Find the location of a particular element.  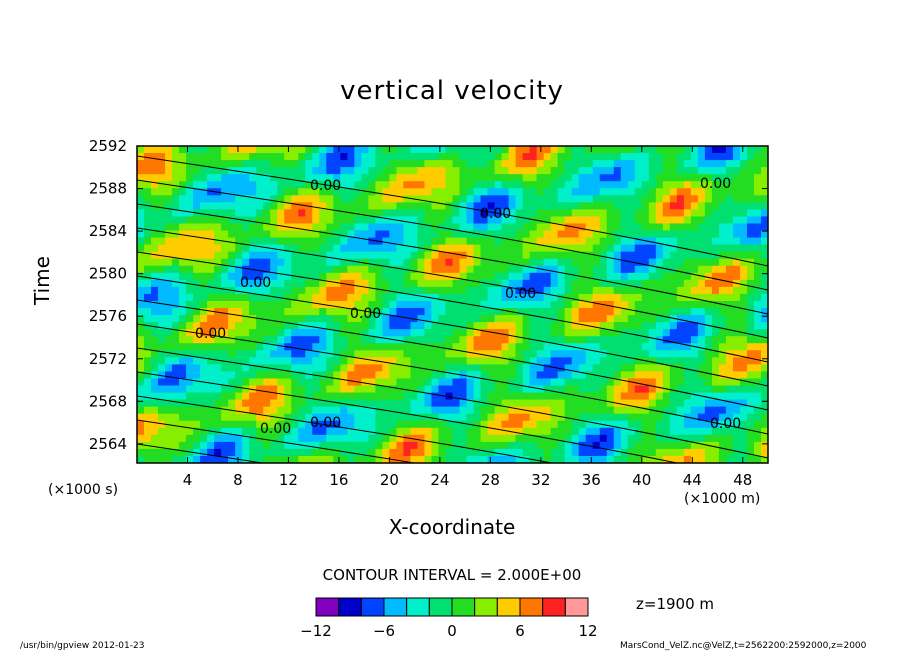

colorbar-tick-label: −12 is located at coordinates (316, 631).